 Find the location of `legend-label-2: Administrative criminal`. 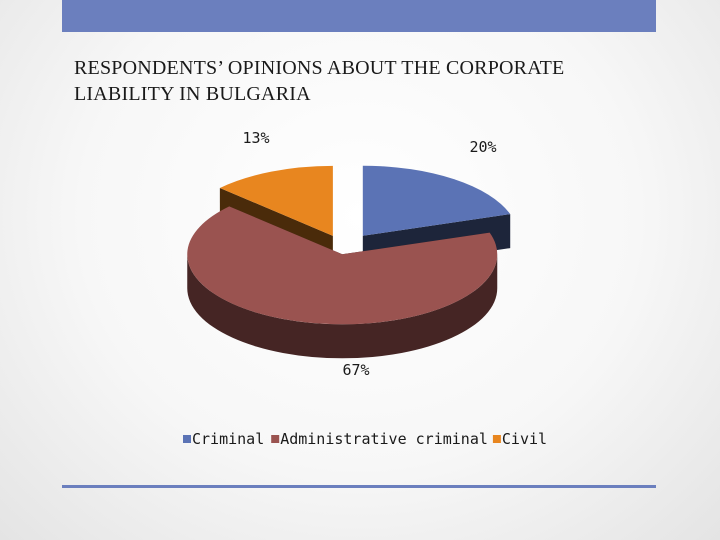

legend-label-2: Administrative criminal is located at coordinates (384, 439).